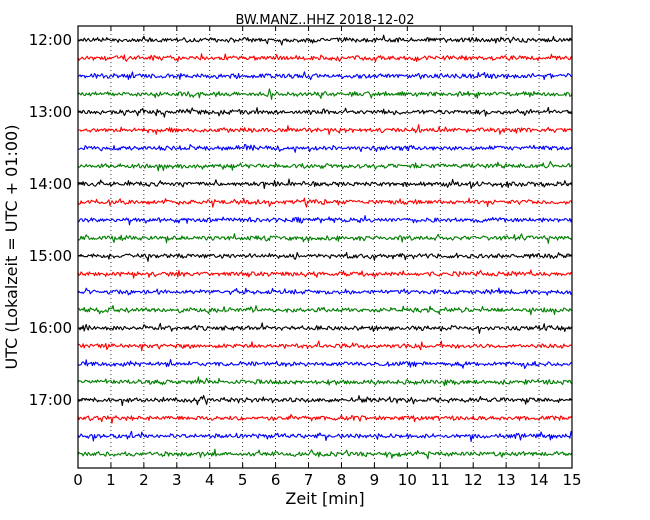 The width and height of the screenshot is (650, 520). I want to click on x-tick-label: 8, so click(342, 480).